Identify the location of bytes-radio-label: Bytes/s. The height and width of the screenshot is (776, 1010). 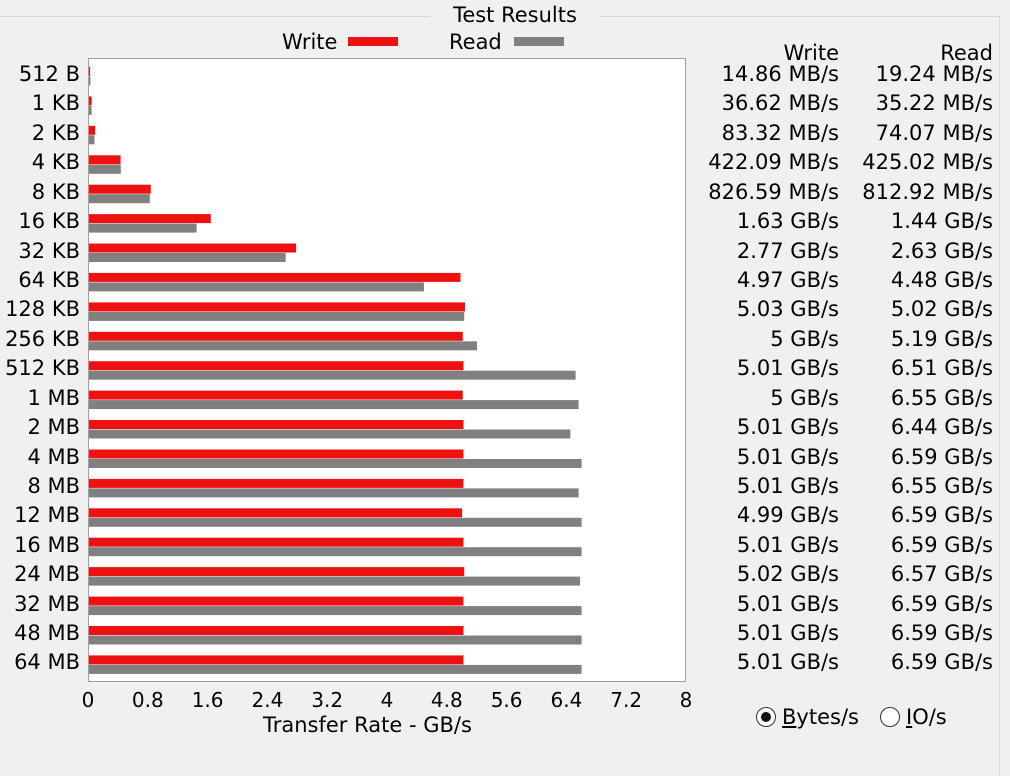
(820, 717).